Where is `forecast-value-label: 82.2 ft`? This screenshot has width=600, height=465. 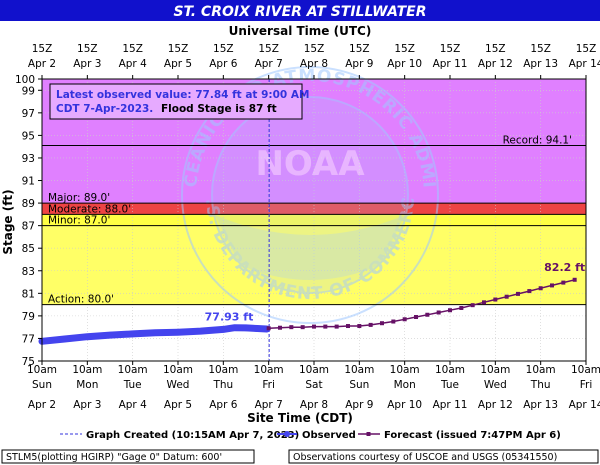 forecast-value-label: 82.2 ft is located at coordinates (564, 267).